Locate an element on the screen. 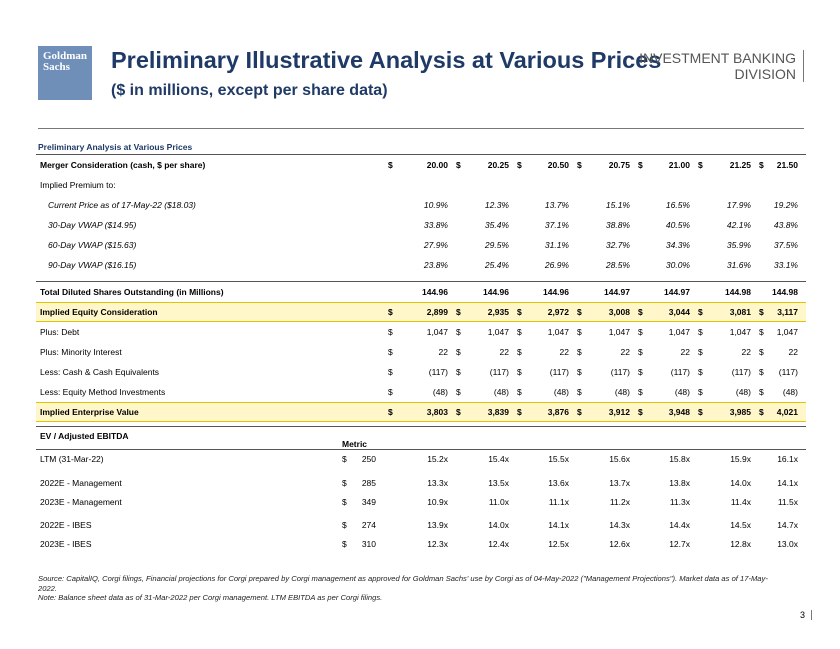  cell: 19.2% is located at coordinates (785, 205).